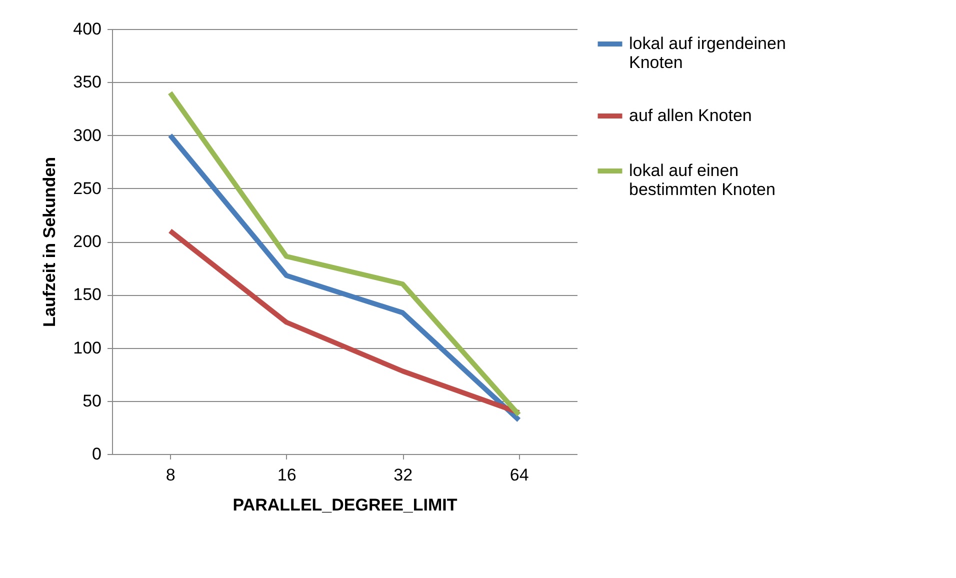 This screenshot has height=578, width=956. What do you see at coordinates (702, 180) in the screenshot?
I see `legend-label: lokal auf einen bestimmten Knoten` at bounding box center [702, 180].